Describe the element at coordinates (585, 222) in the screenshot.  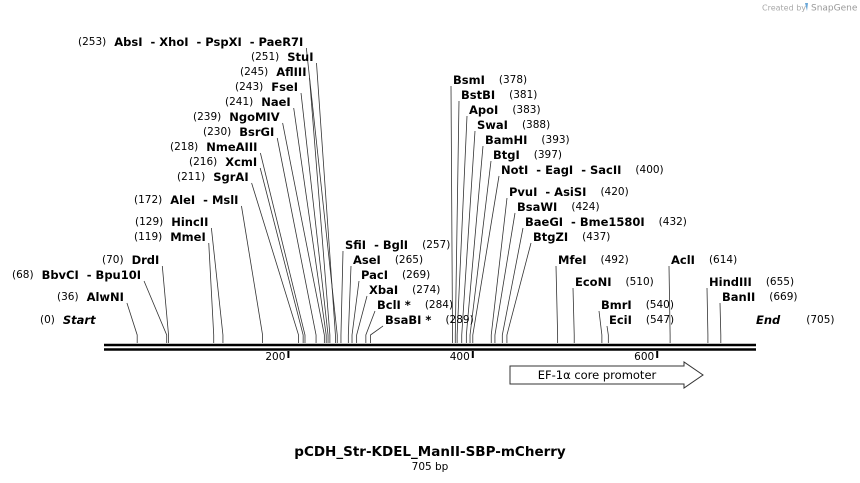
I see `site-names: BaeGI - Bme1580I` at that location.